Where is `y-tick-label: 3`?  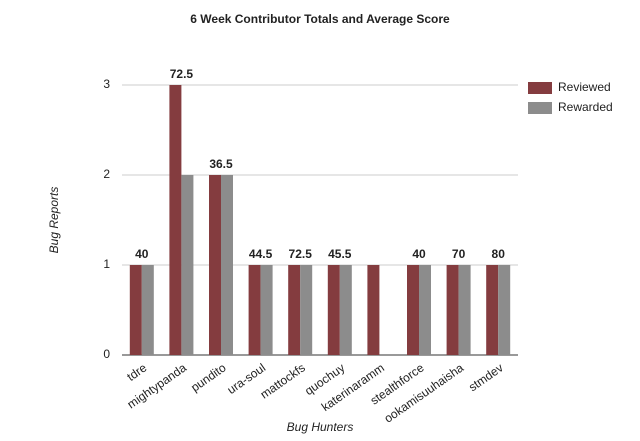
y-tick-label: 3 is located at coordinates (106, 84).